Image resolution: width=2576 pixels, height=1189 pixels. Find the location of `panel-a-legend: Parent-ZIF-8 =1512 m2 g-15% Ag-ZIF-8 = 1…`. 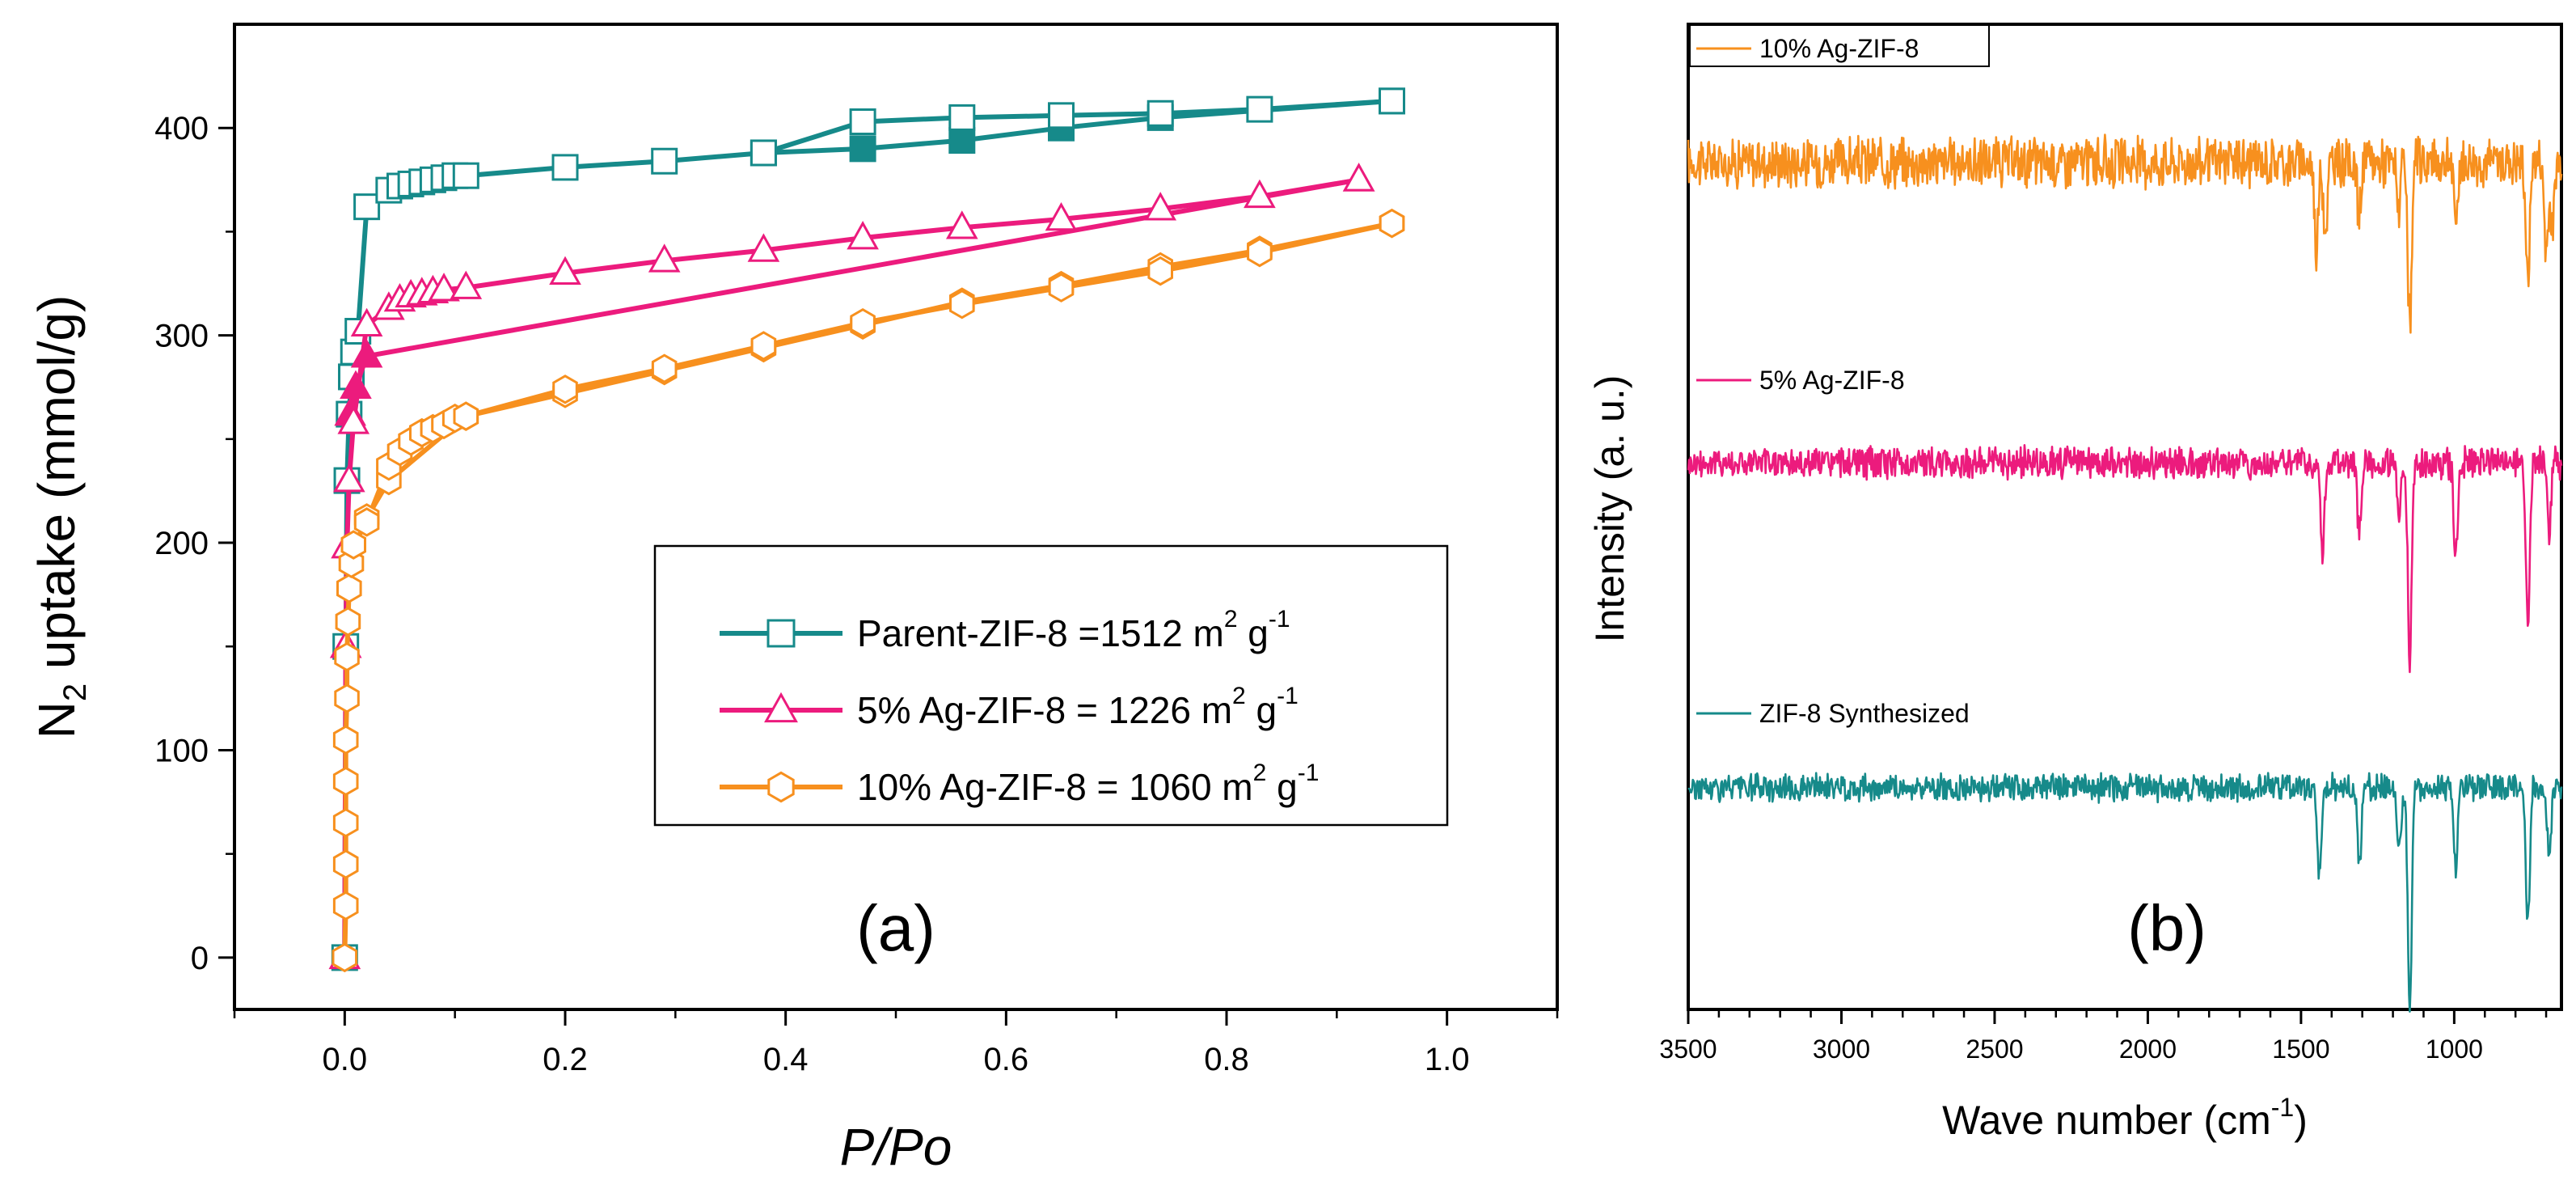

panel-a-legend: Parent-ZIF-8 =1512 m2 g-15% Ag-ZIF-8 = 1… is located at coordinates (1051, 685).